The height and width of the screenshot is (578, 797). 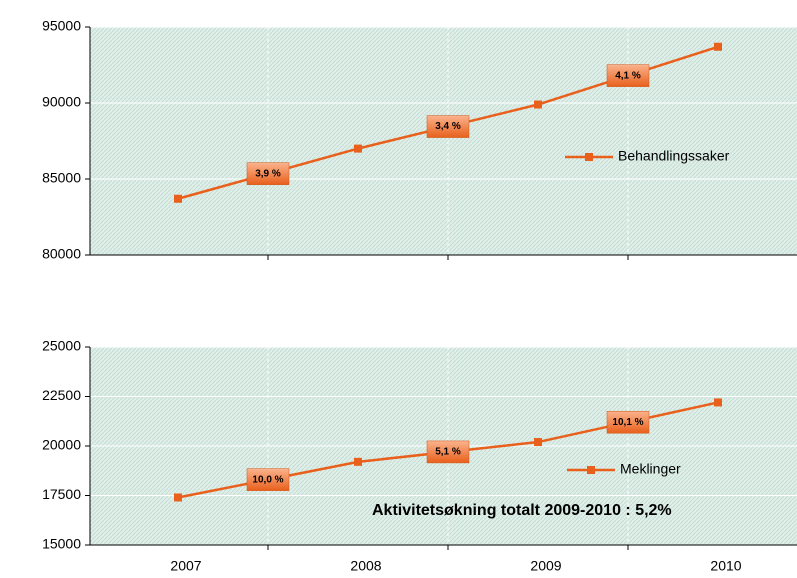 I want to click on y-tick-label: 85000, so click(x=61, y=178).